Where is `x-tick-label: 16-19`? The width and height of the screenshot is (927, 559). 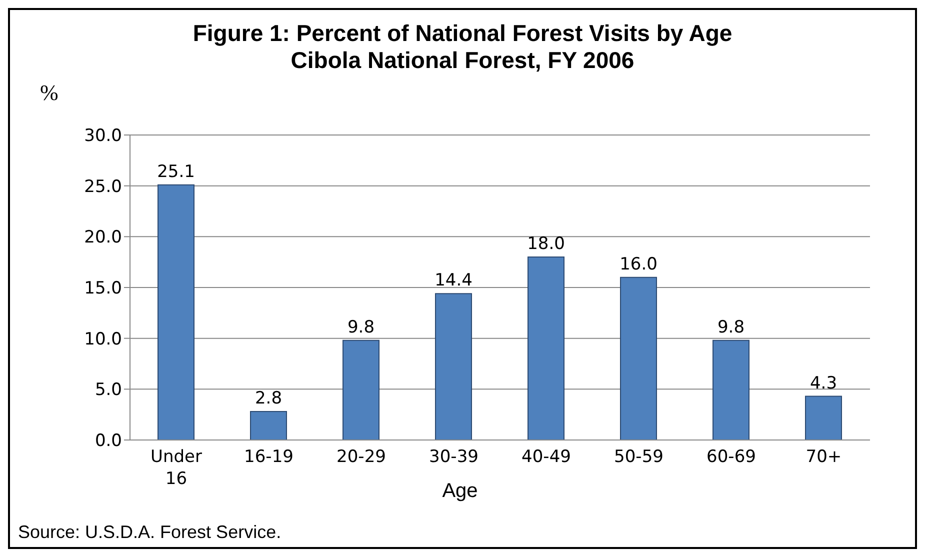 x-tick-label: 16-19 is located at coordinates (269, 457).